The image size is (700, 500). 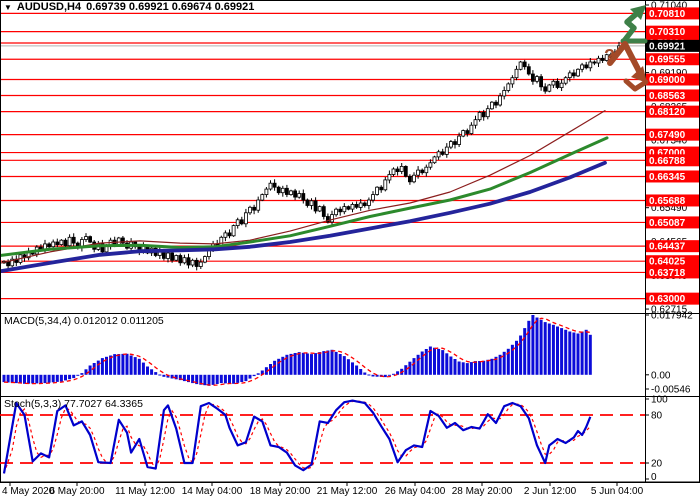 I want to click on macd-signal-line, so click(x=297, y=351).